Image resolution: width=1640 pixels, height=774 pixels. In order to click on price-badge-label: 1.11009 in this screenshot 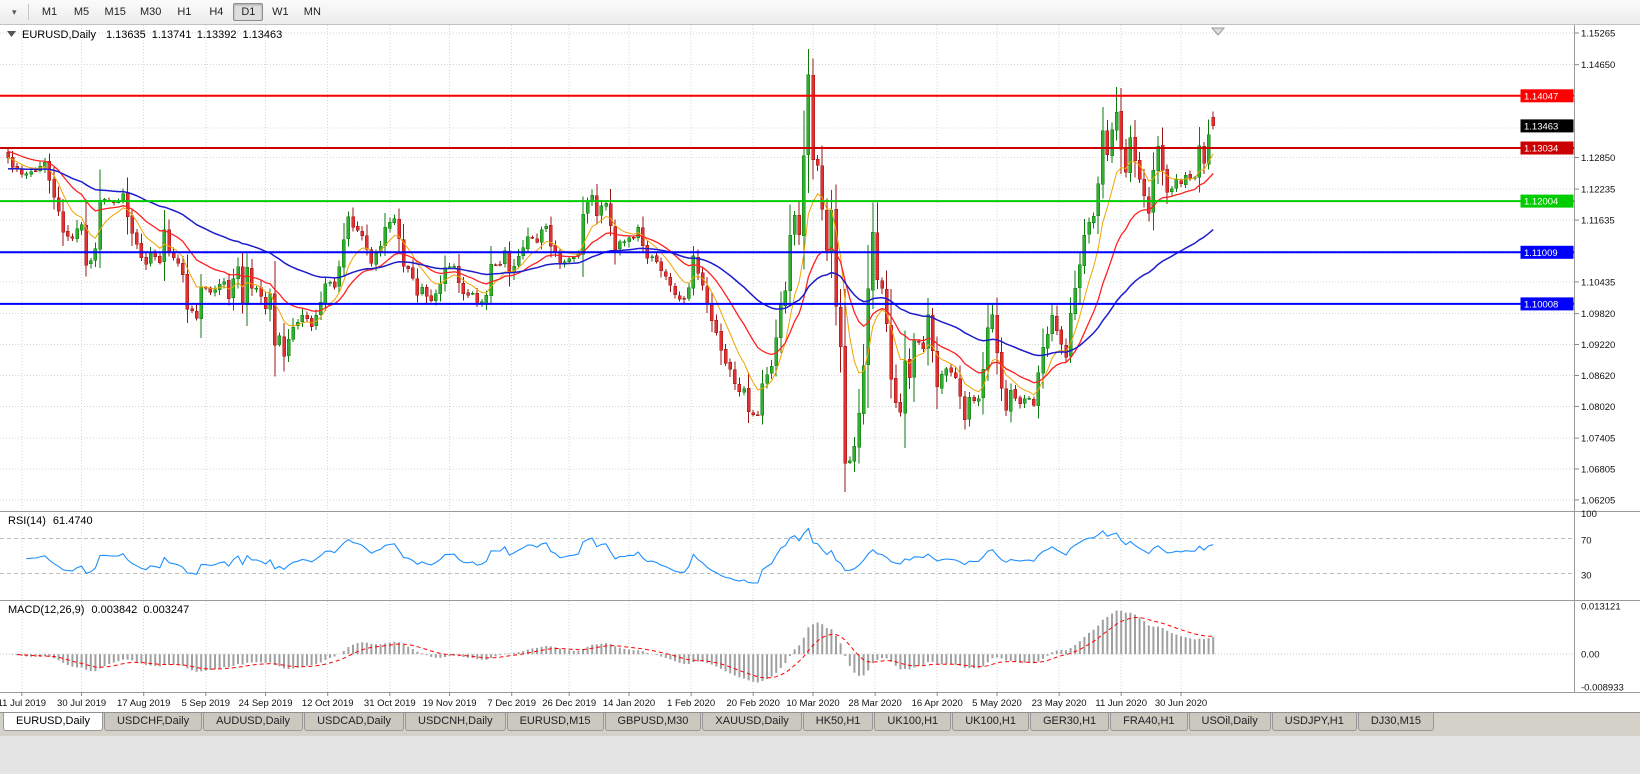, I will do `click(1541, 253)`.